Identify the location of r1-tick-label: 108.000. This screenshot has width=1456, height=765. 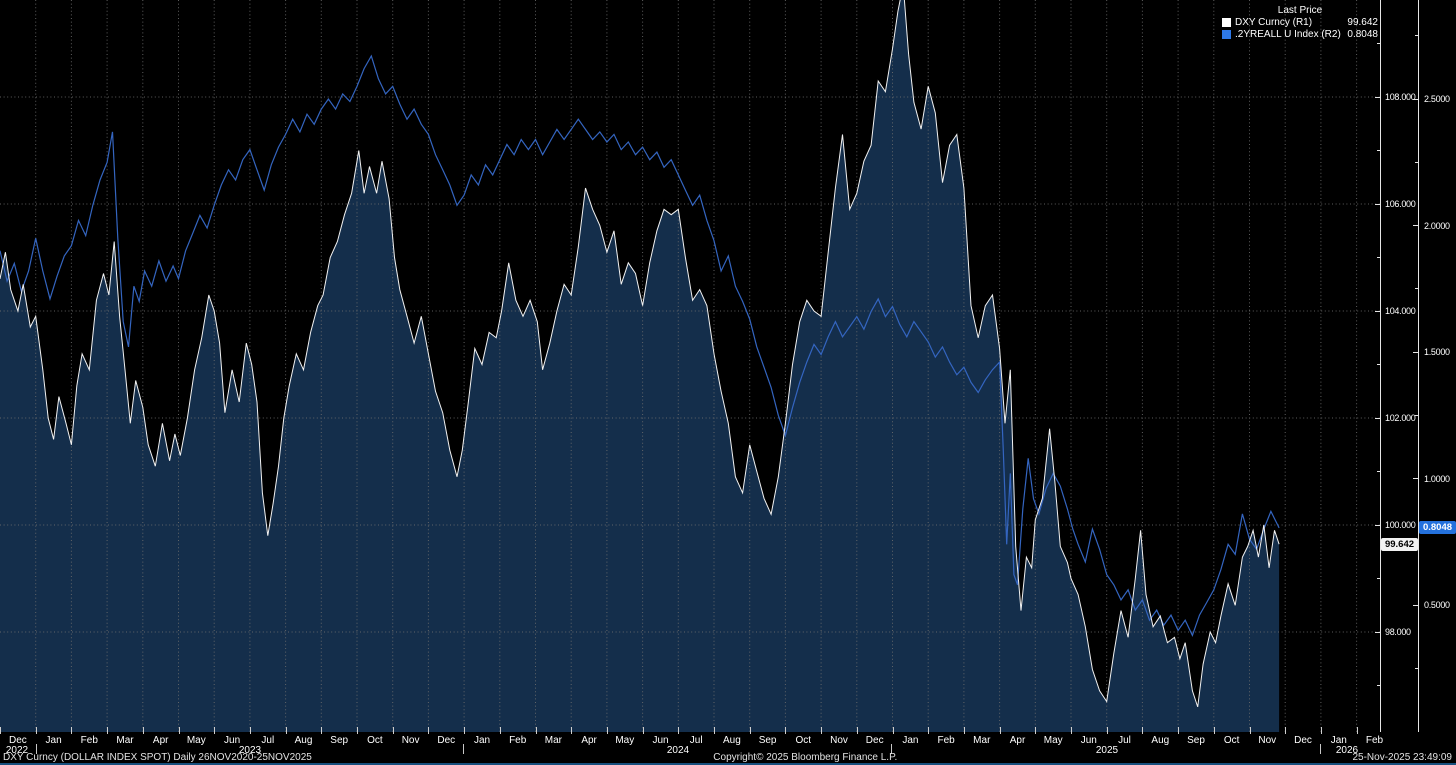
(1400, 97).